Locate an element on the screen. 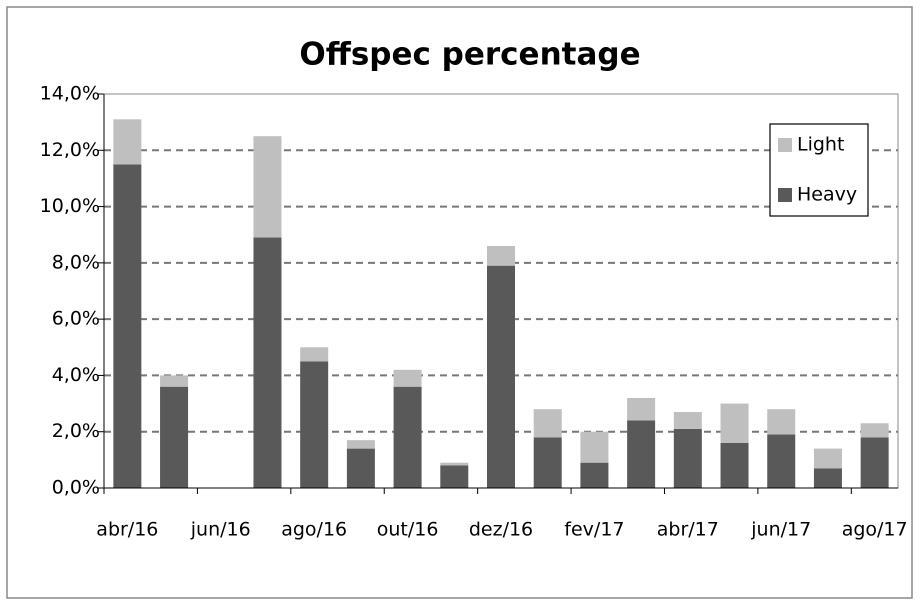 This screenshot has width=922, height=606. chart-title: Offspec percentage is located at coordinates (469, 55).